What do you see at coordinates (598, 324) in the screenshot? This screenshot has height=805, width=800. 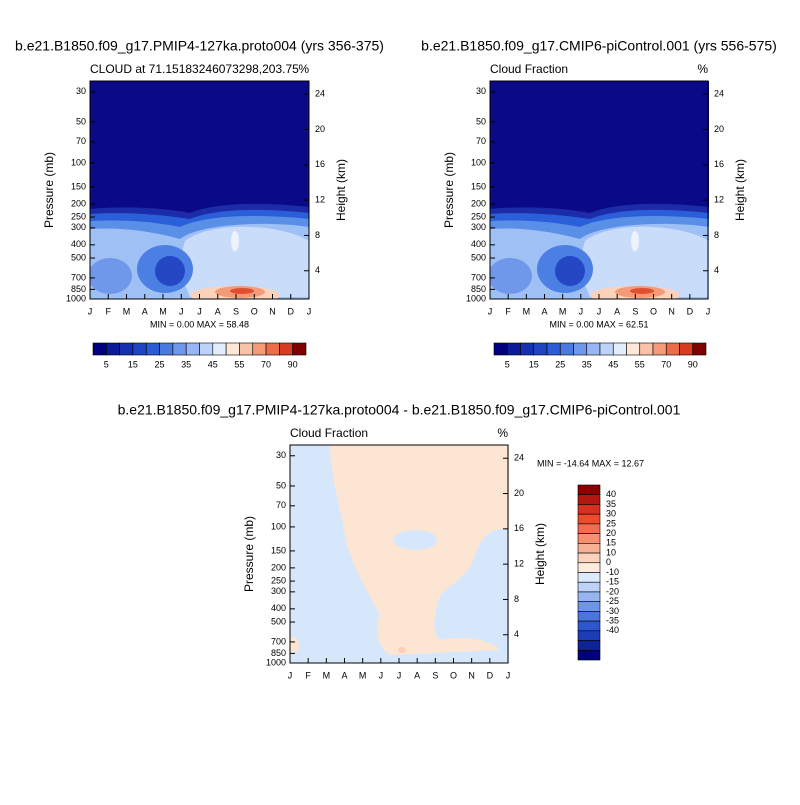 I see `stats: MIN = 0.00 MAX = 62.51` at bounding box center [598, 324].